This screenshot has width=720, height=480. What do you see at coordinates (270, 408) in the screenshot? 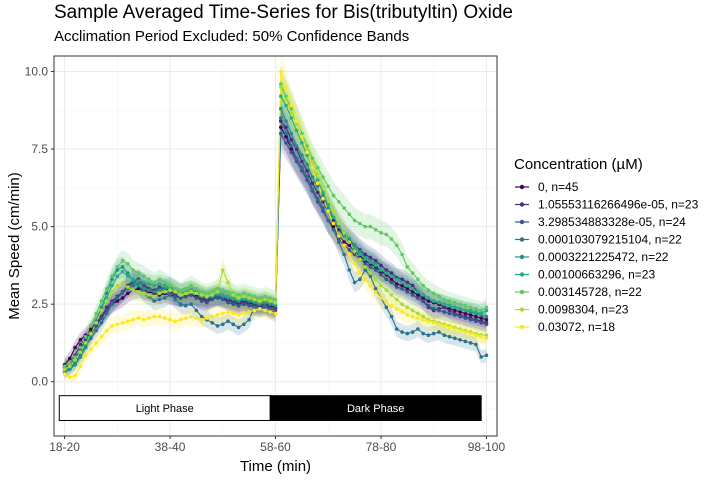
I see `phase-bar: Light Phase Dark Phase` at bounding box center [270, 408].